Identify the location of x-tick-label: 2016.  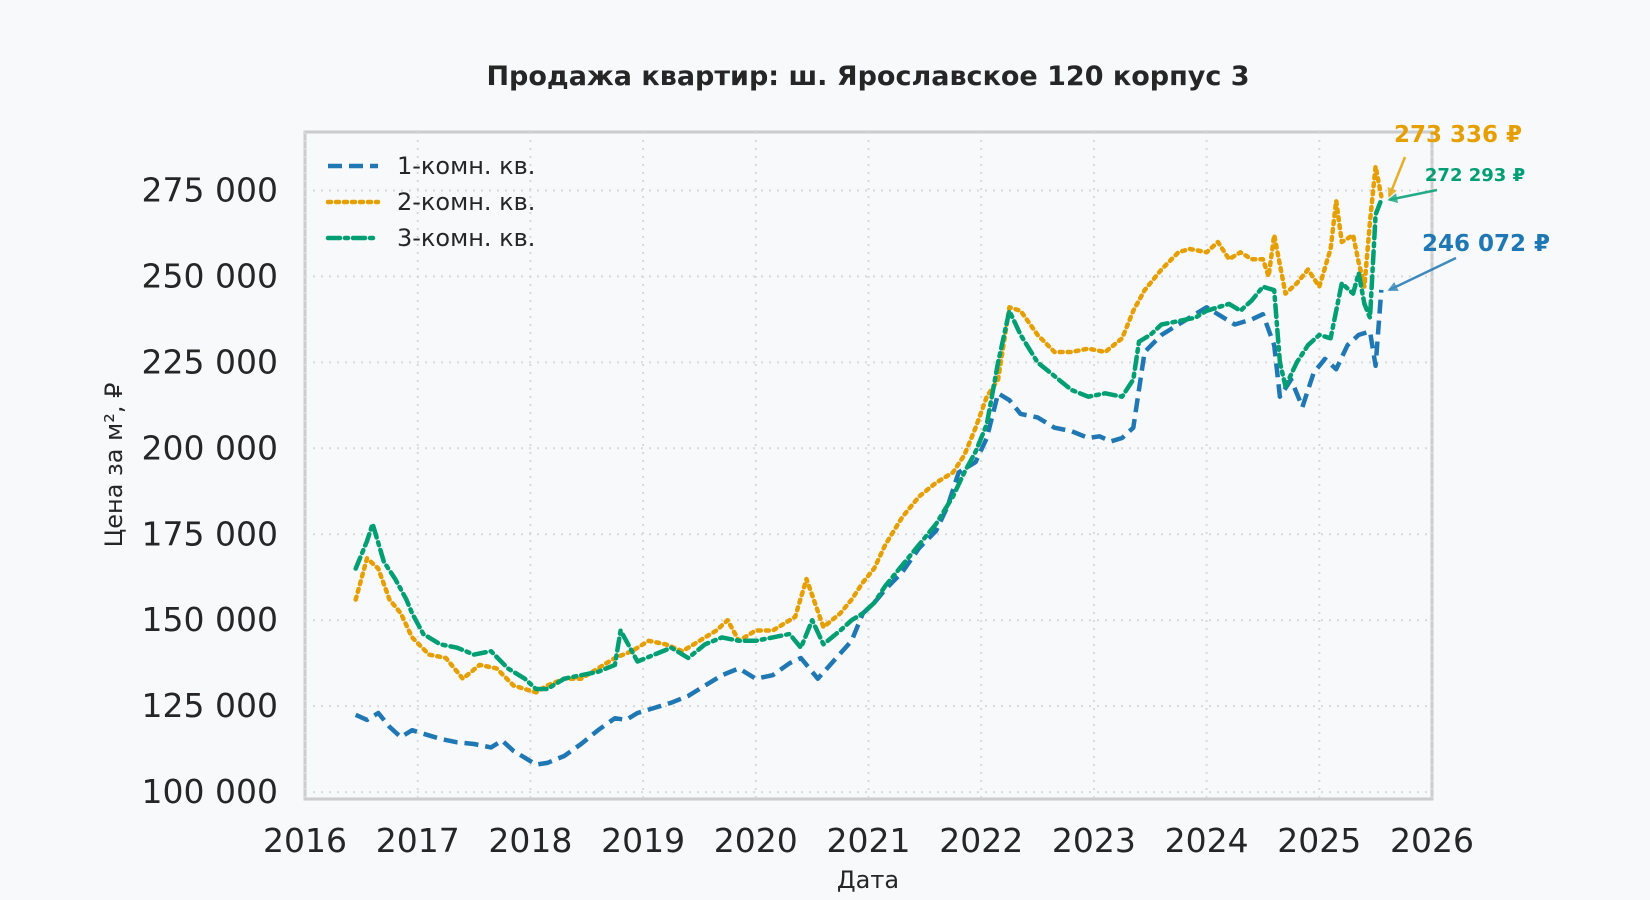
(305, 840).